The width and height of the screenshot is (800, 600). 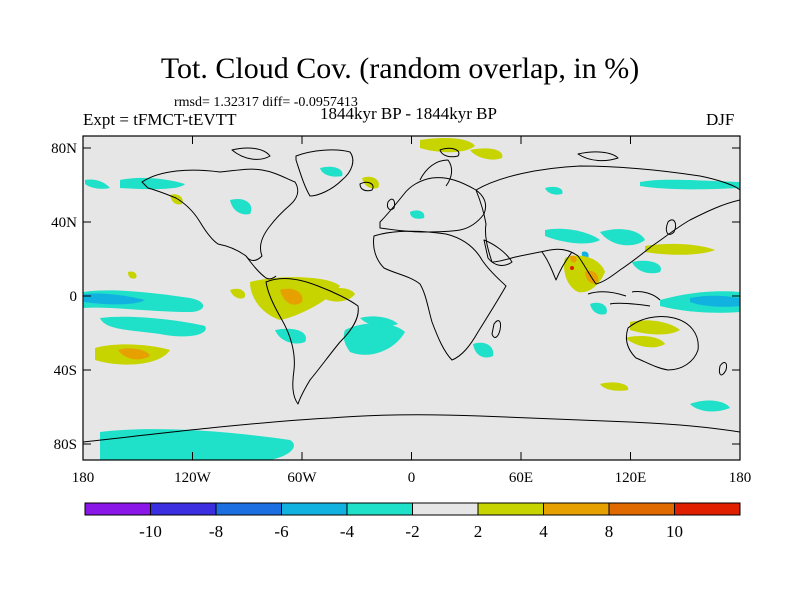 I want to click on coast-africa, so click(x=440, y=295).